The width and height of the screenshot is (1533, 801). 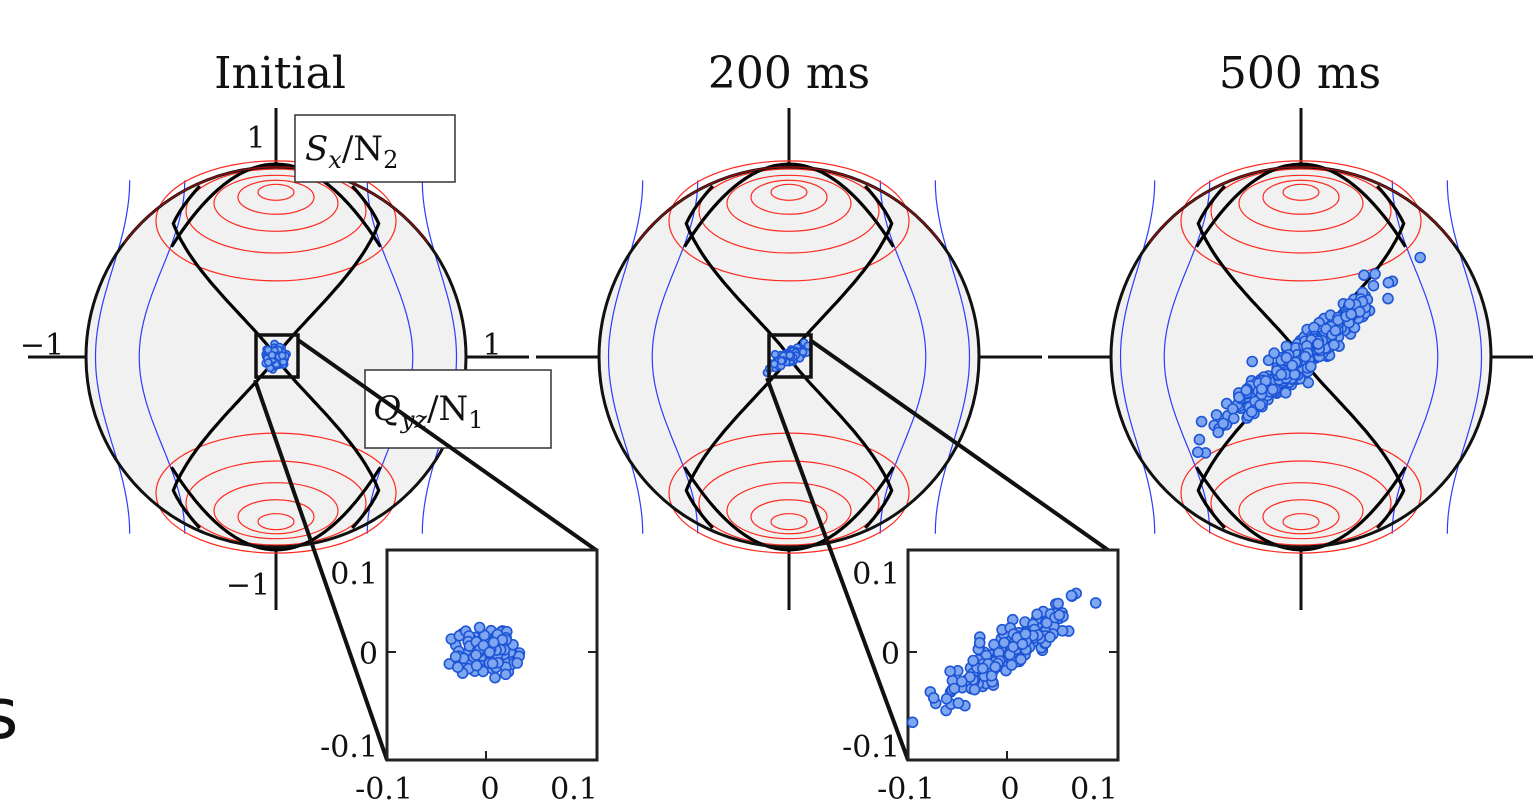 What do you see at coordinates (354, 574) in the screenshot?
I see `inset-initial-ytick-top: 0.1` at bounding box center [354, 574].